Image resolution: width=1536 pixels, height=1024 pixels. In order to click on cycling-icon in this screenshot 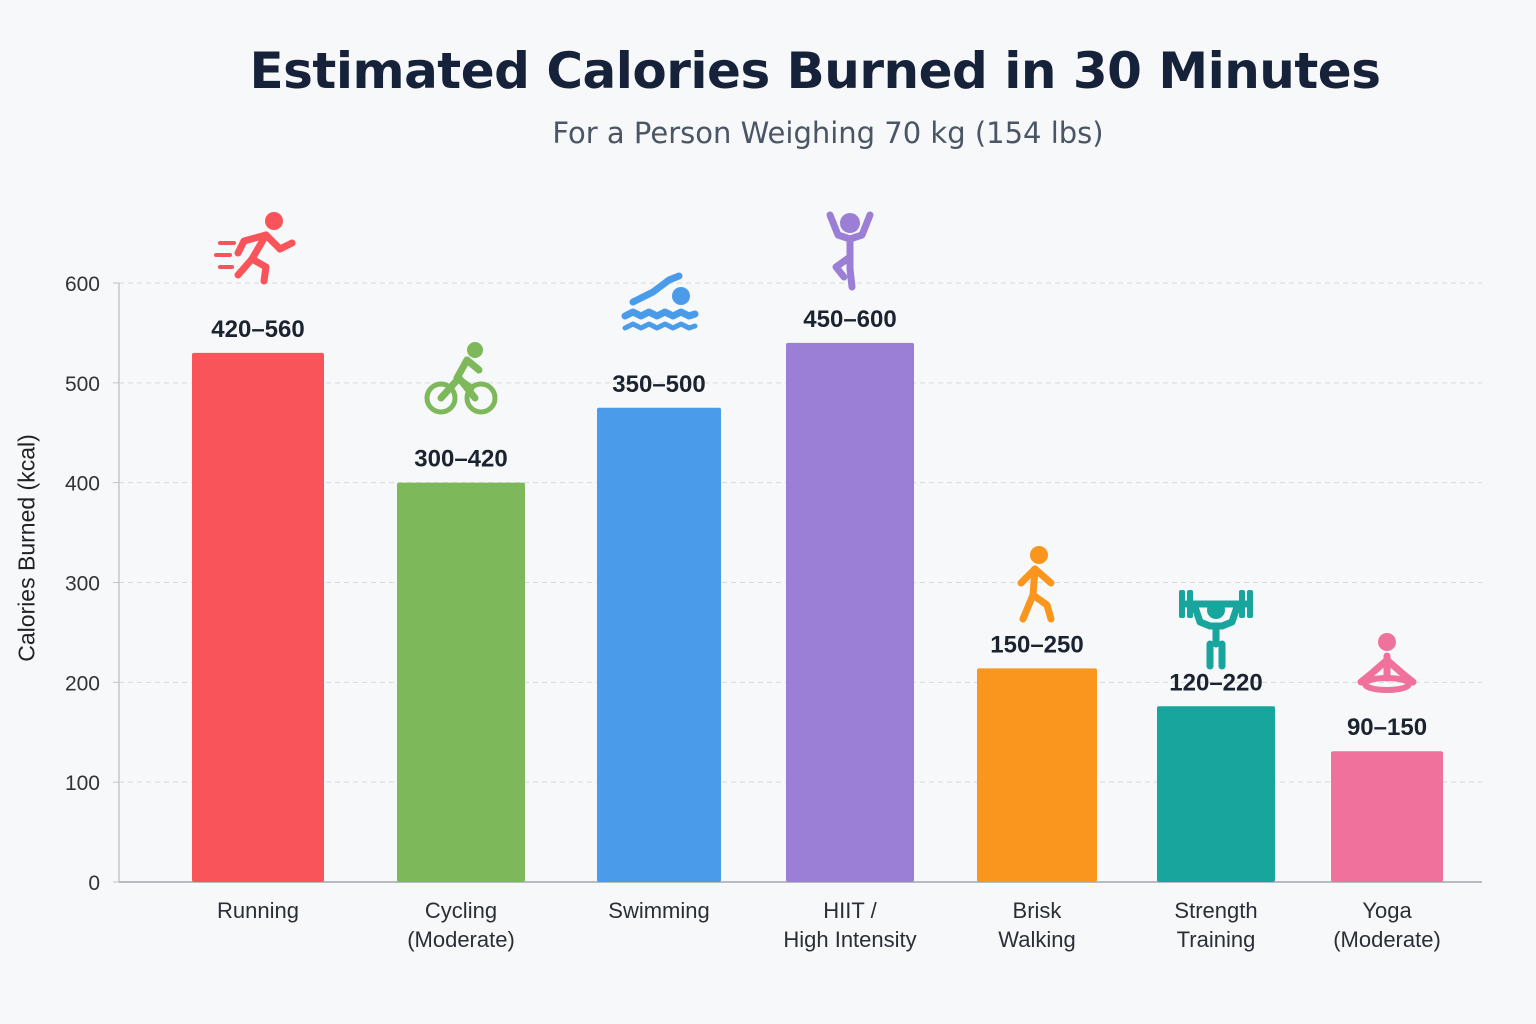, I will do `click(461, 378)`.